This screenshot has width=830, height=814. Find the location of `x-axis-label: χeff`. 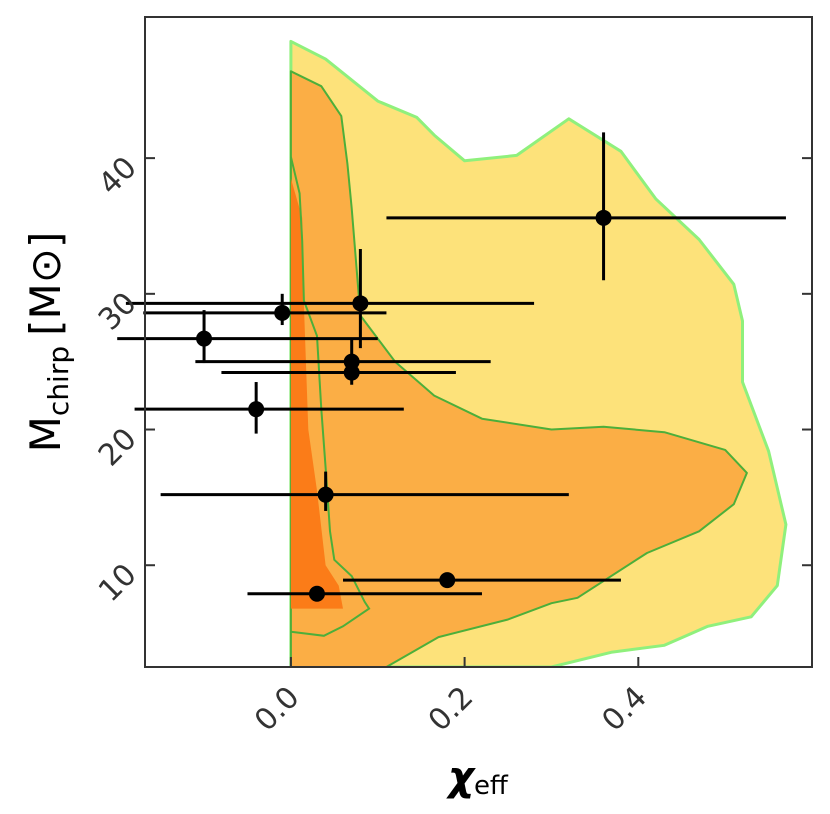

x-axis-label: χeff is located at coordinates (477, 777).